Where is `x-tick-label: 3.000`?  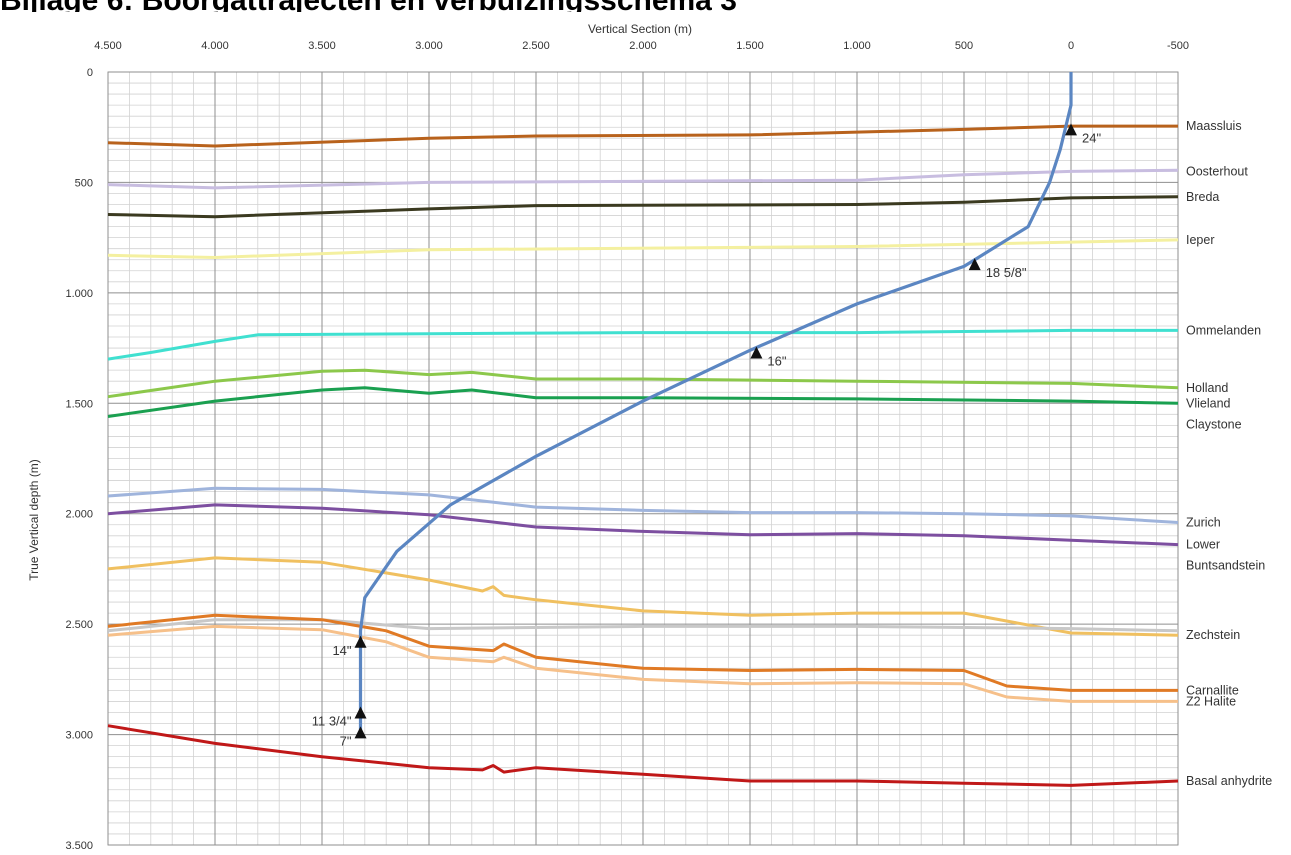 x-tick-label: 3.000 is located at coordinates (429, 46).